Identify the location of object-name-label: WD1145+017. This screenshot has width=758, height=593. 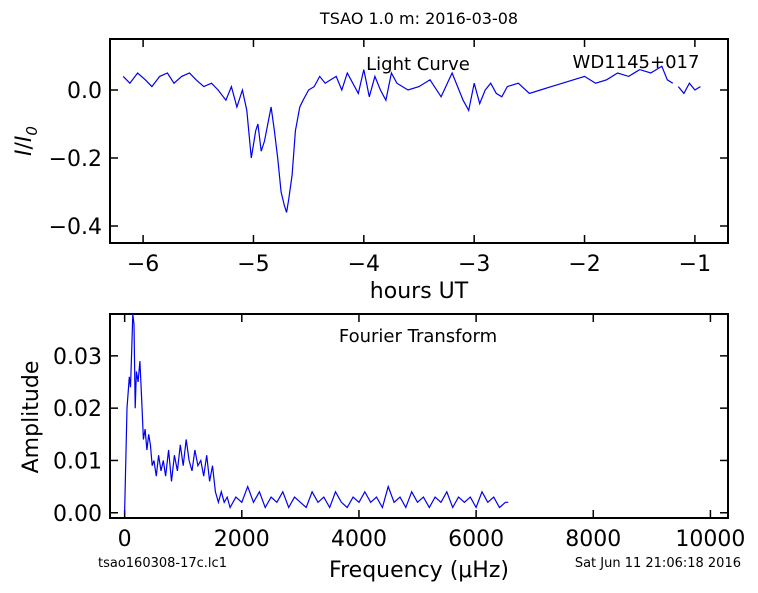
(636, 62).